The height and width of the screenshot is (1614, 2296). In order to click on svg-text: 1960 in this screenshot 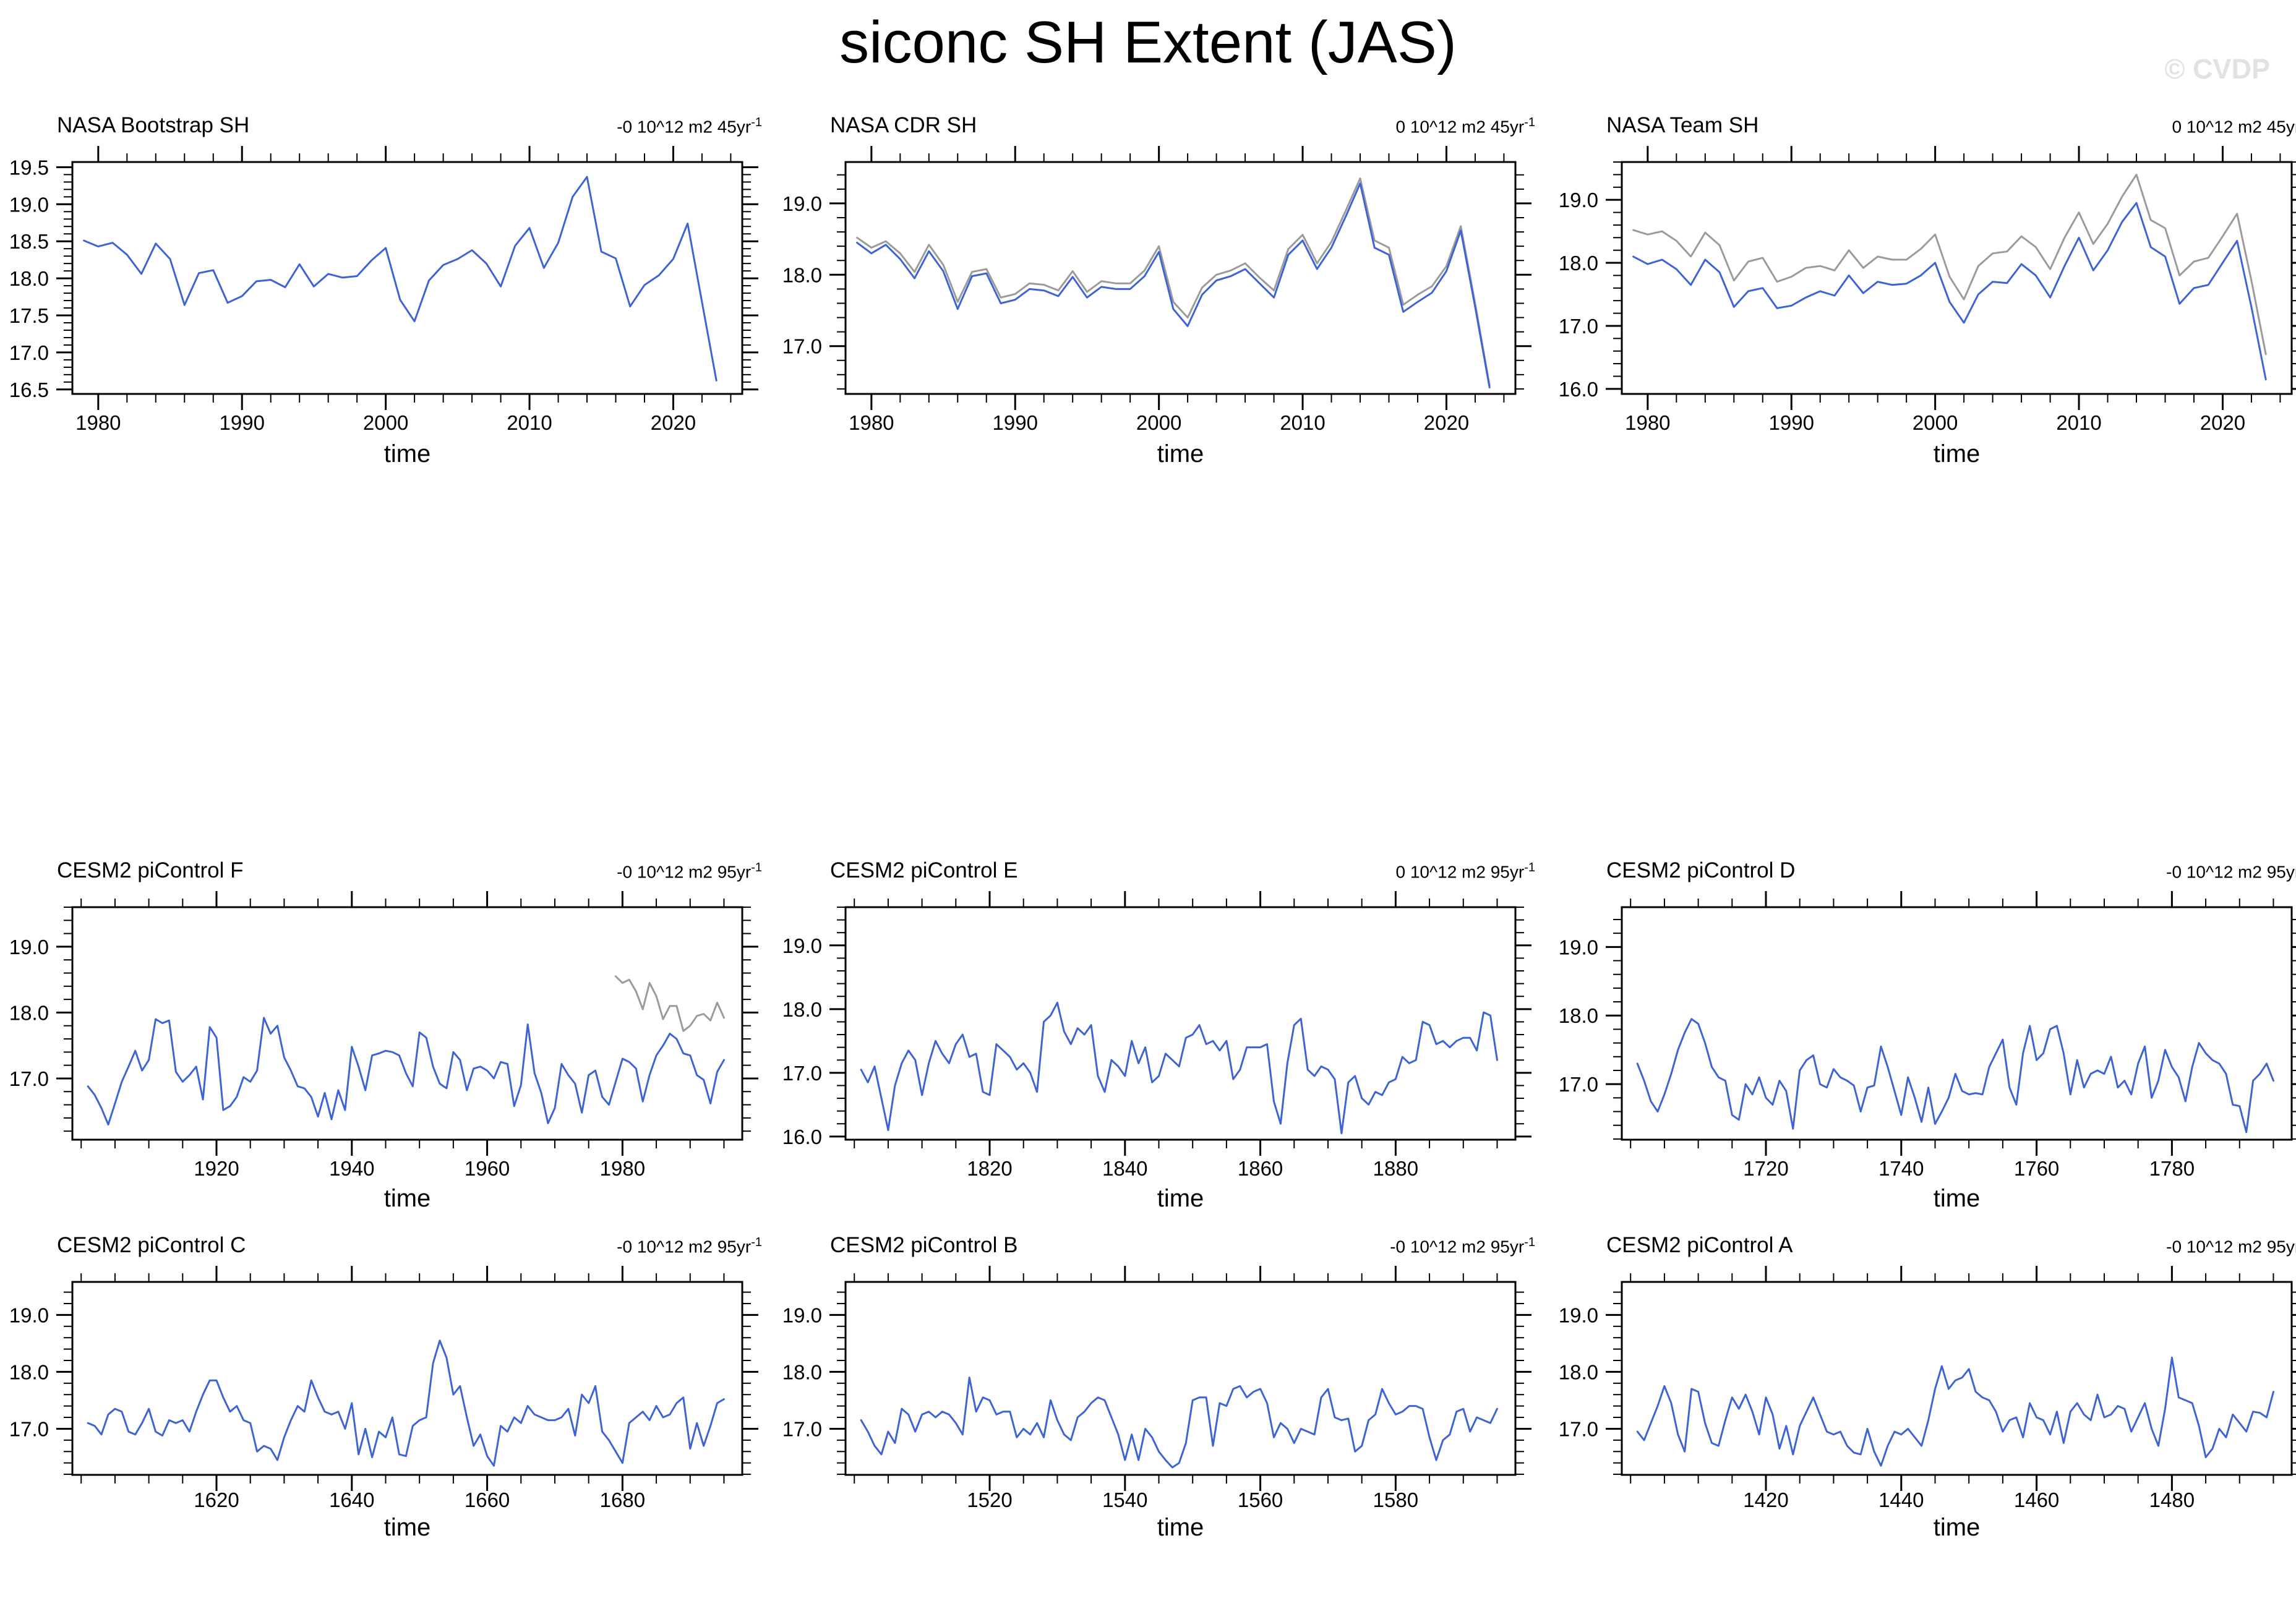, I will do `click(487, 1168)`.